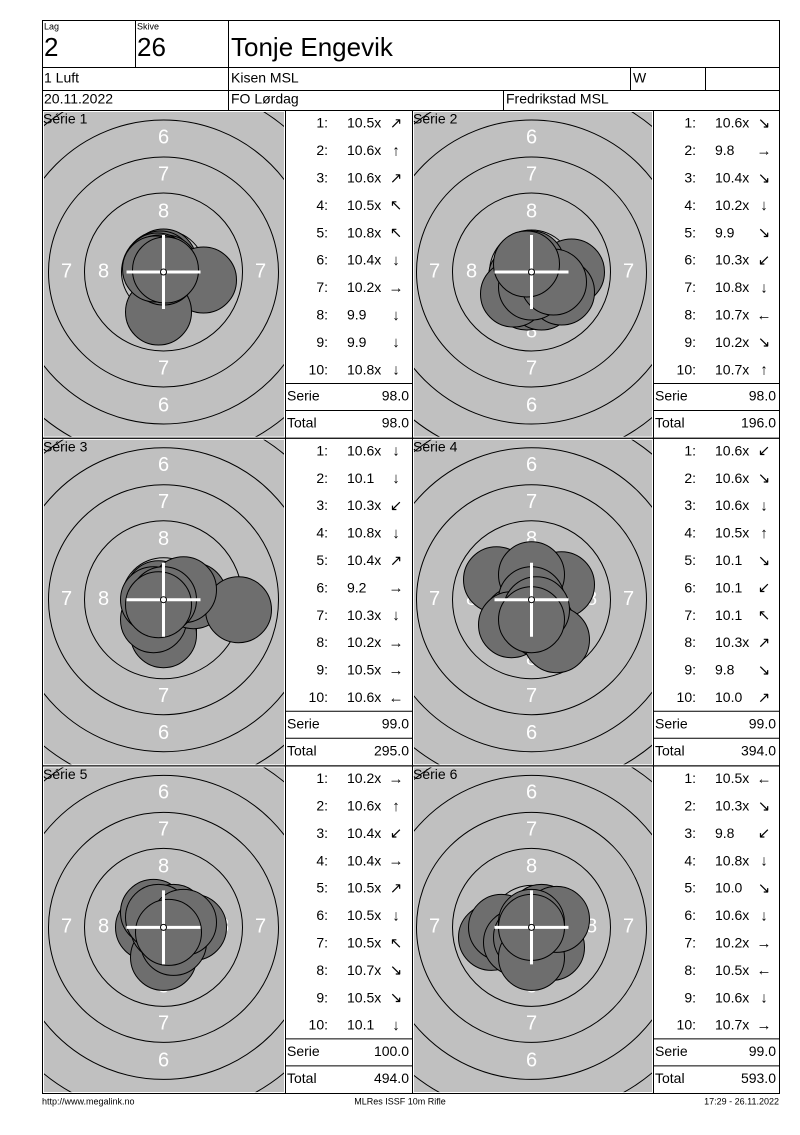 This screenshot has width=800, height=1135. I want to click on shot-score: 9.9, so click(357, 315).